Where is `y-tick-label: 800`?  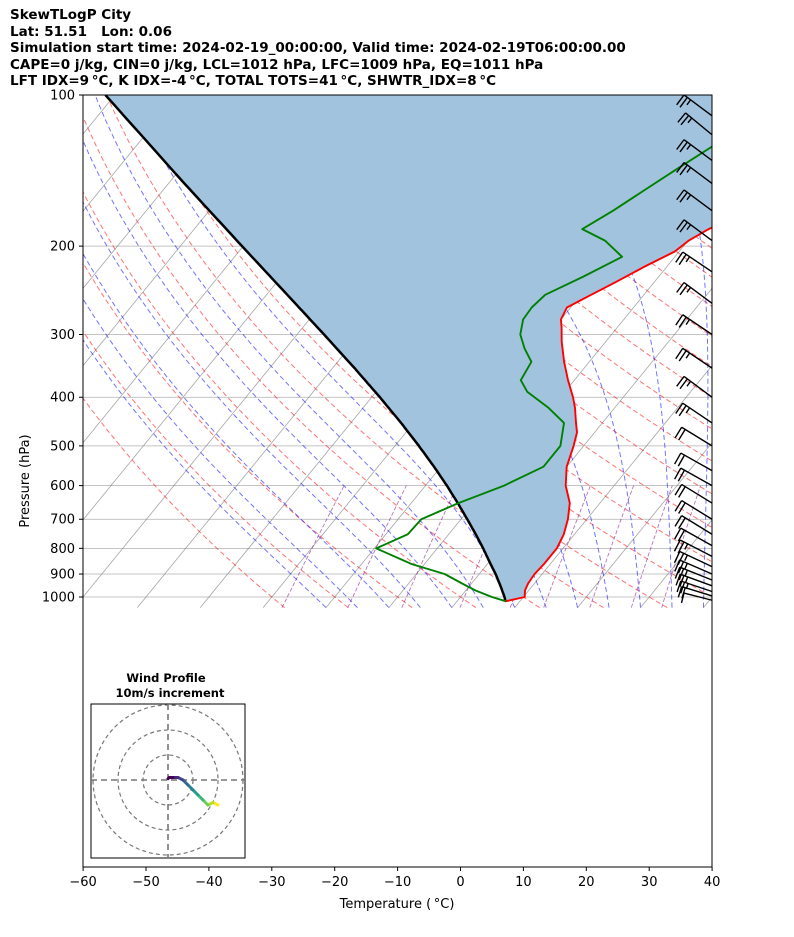 y-tick-label: 800 is located at coordinates (62, 549).